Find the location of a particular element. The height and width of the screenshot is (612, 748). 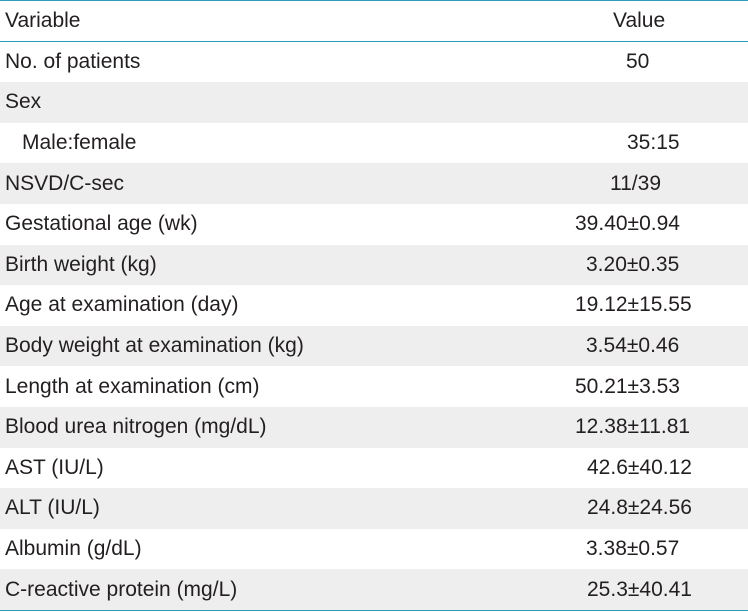

row-value-cell: 3.38±0.57 is located at coordinates (636, 549).